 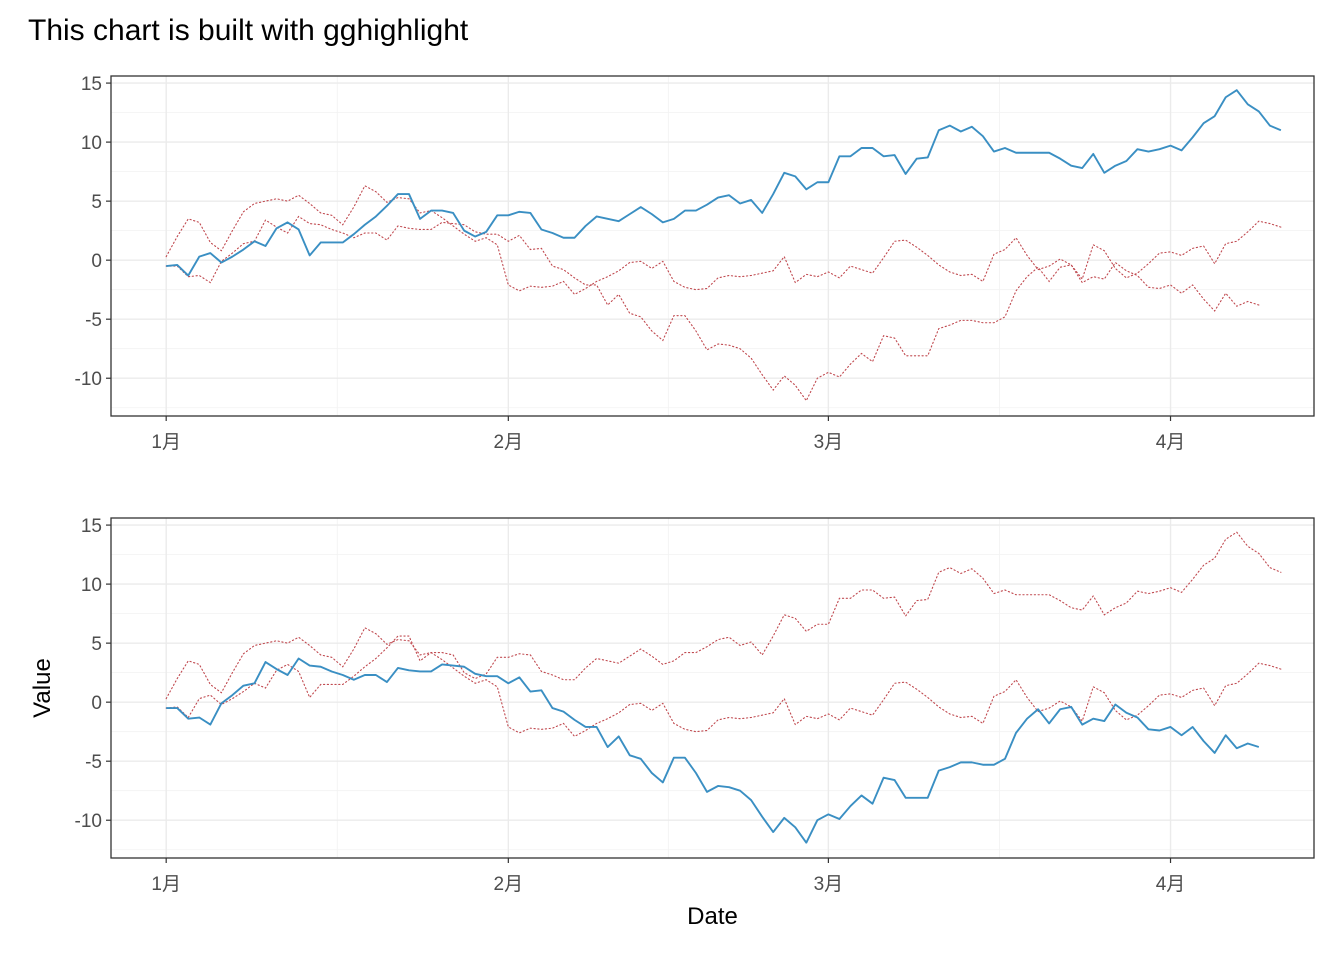 I want to click on chart-title: This chart is built with gghighlight, so click(x=248, y=30).